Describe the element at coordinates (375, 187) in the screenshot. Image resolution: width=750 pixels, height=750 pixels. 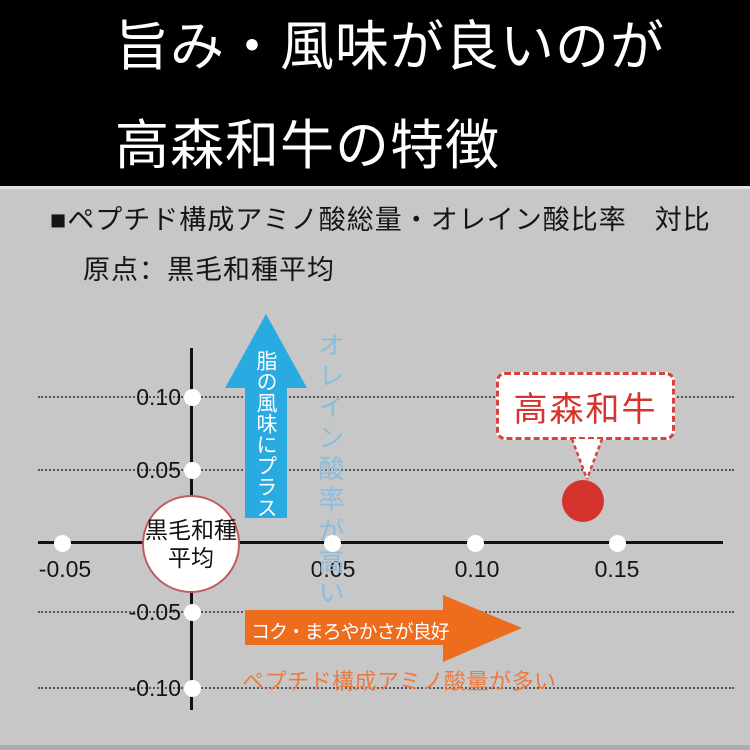
I see `header-separator` at that location.